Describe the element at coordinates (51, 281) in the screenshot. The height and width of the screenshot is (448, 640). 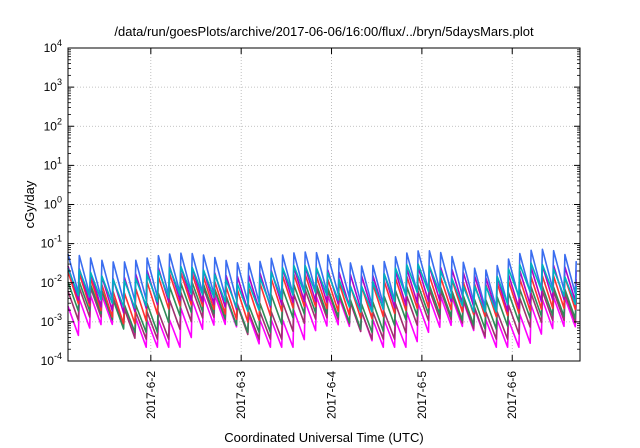
I see `y-tick-label: 10⁻²` at that location.